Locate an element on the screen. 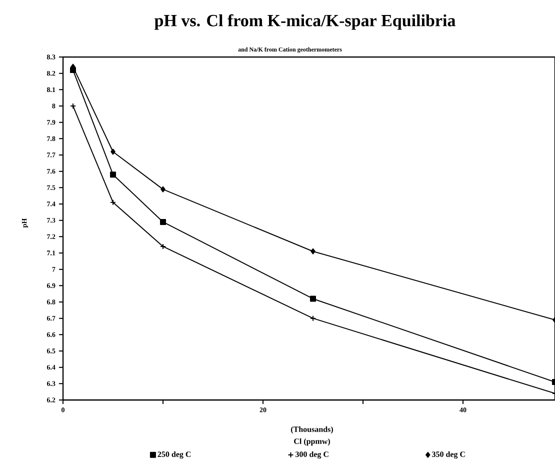 The width and height of the screenshot is (555, 463). legend-label: 300 deg C is located at coordinates (312, 455).